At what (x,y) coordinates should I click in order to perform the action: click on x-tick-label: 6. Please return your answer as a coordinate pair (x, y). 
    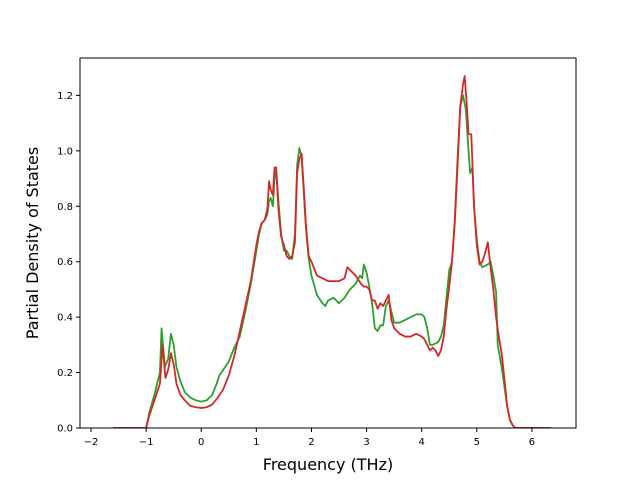
    Looking at the image, I should click on (532, 442).